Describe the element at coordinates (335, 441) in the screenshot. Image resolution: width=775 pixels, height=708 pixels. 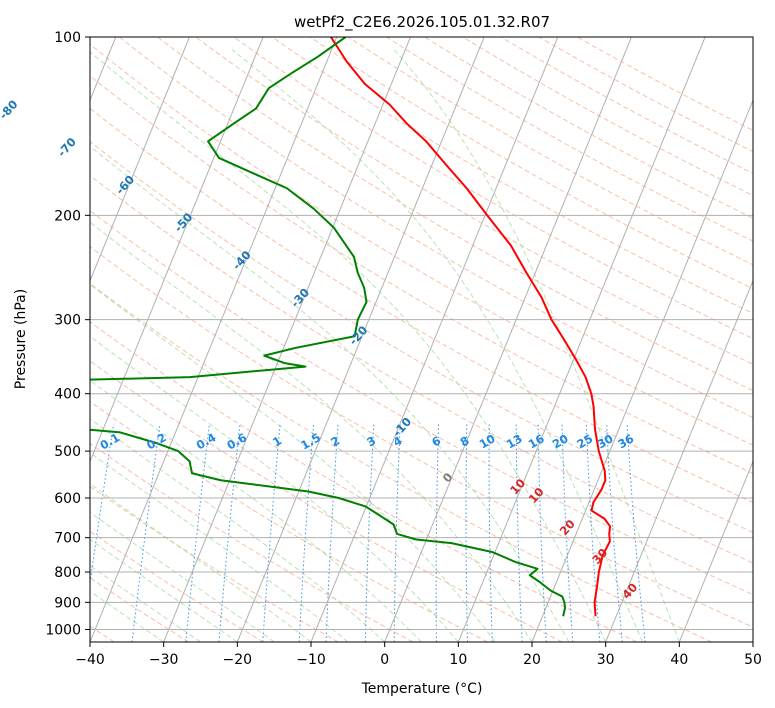
I see `mixing-ratio-label: 2` at that location.